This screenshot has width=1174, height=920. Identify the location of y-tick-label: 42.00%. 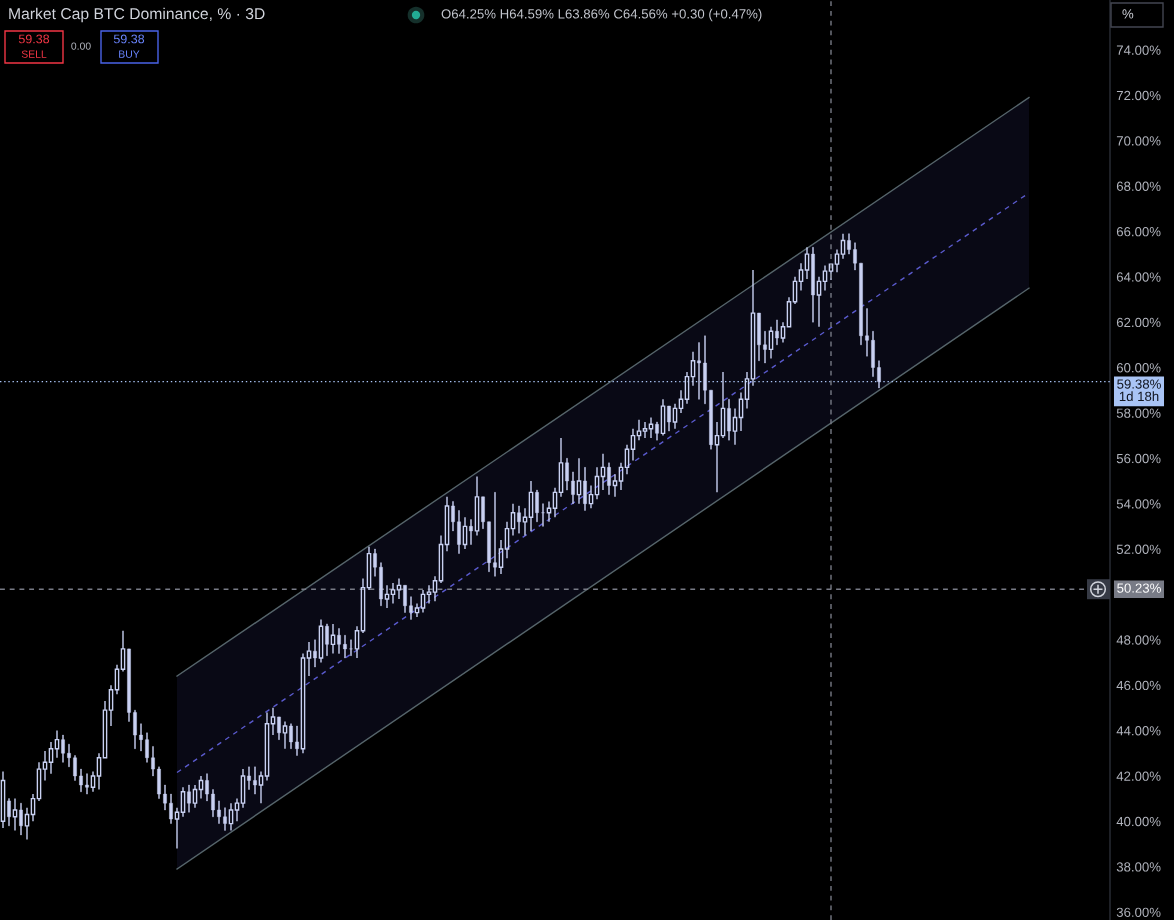
(1138, 776).